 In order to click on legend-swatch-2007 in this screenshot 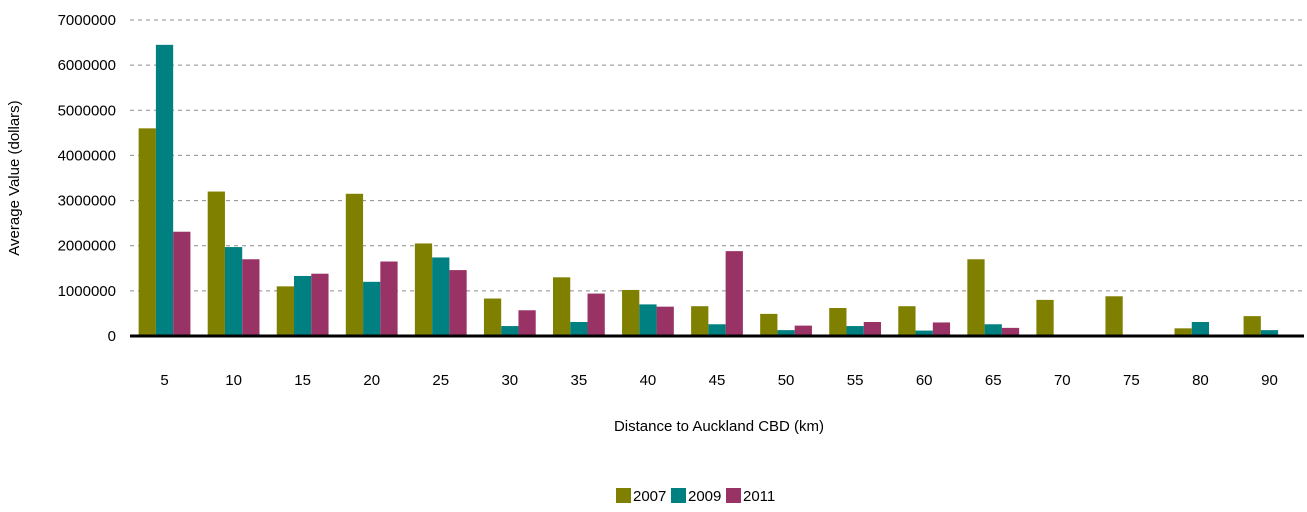, I will do `click(623, 495)`.